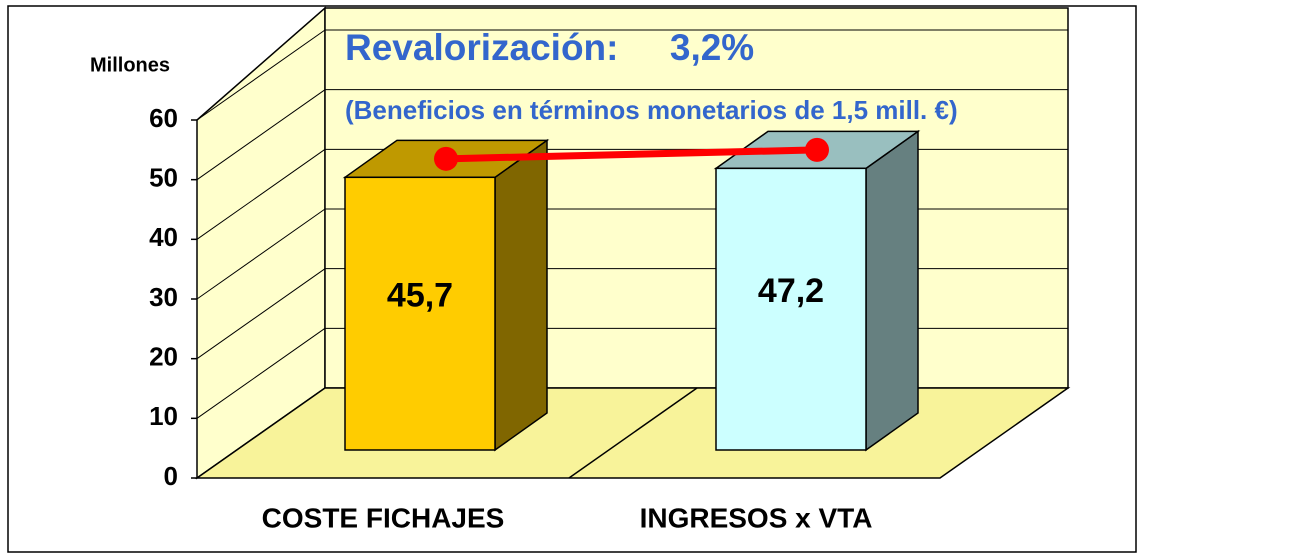  Describe the element at coordinates (163, 297) in the screenshot. I see `y-tick-label: 30` at that location.